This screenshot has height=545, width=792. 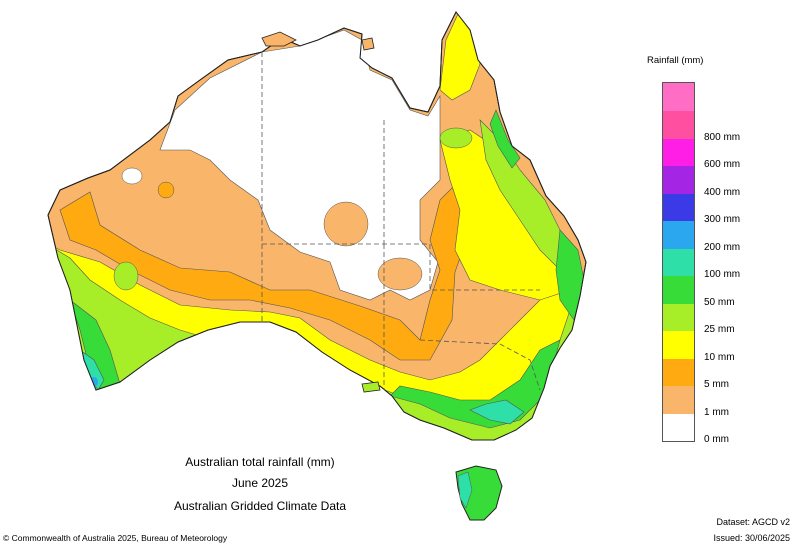 I want to click on zone-50mm-qld, so click(x=505, y=139).